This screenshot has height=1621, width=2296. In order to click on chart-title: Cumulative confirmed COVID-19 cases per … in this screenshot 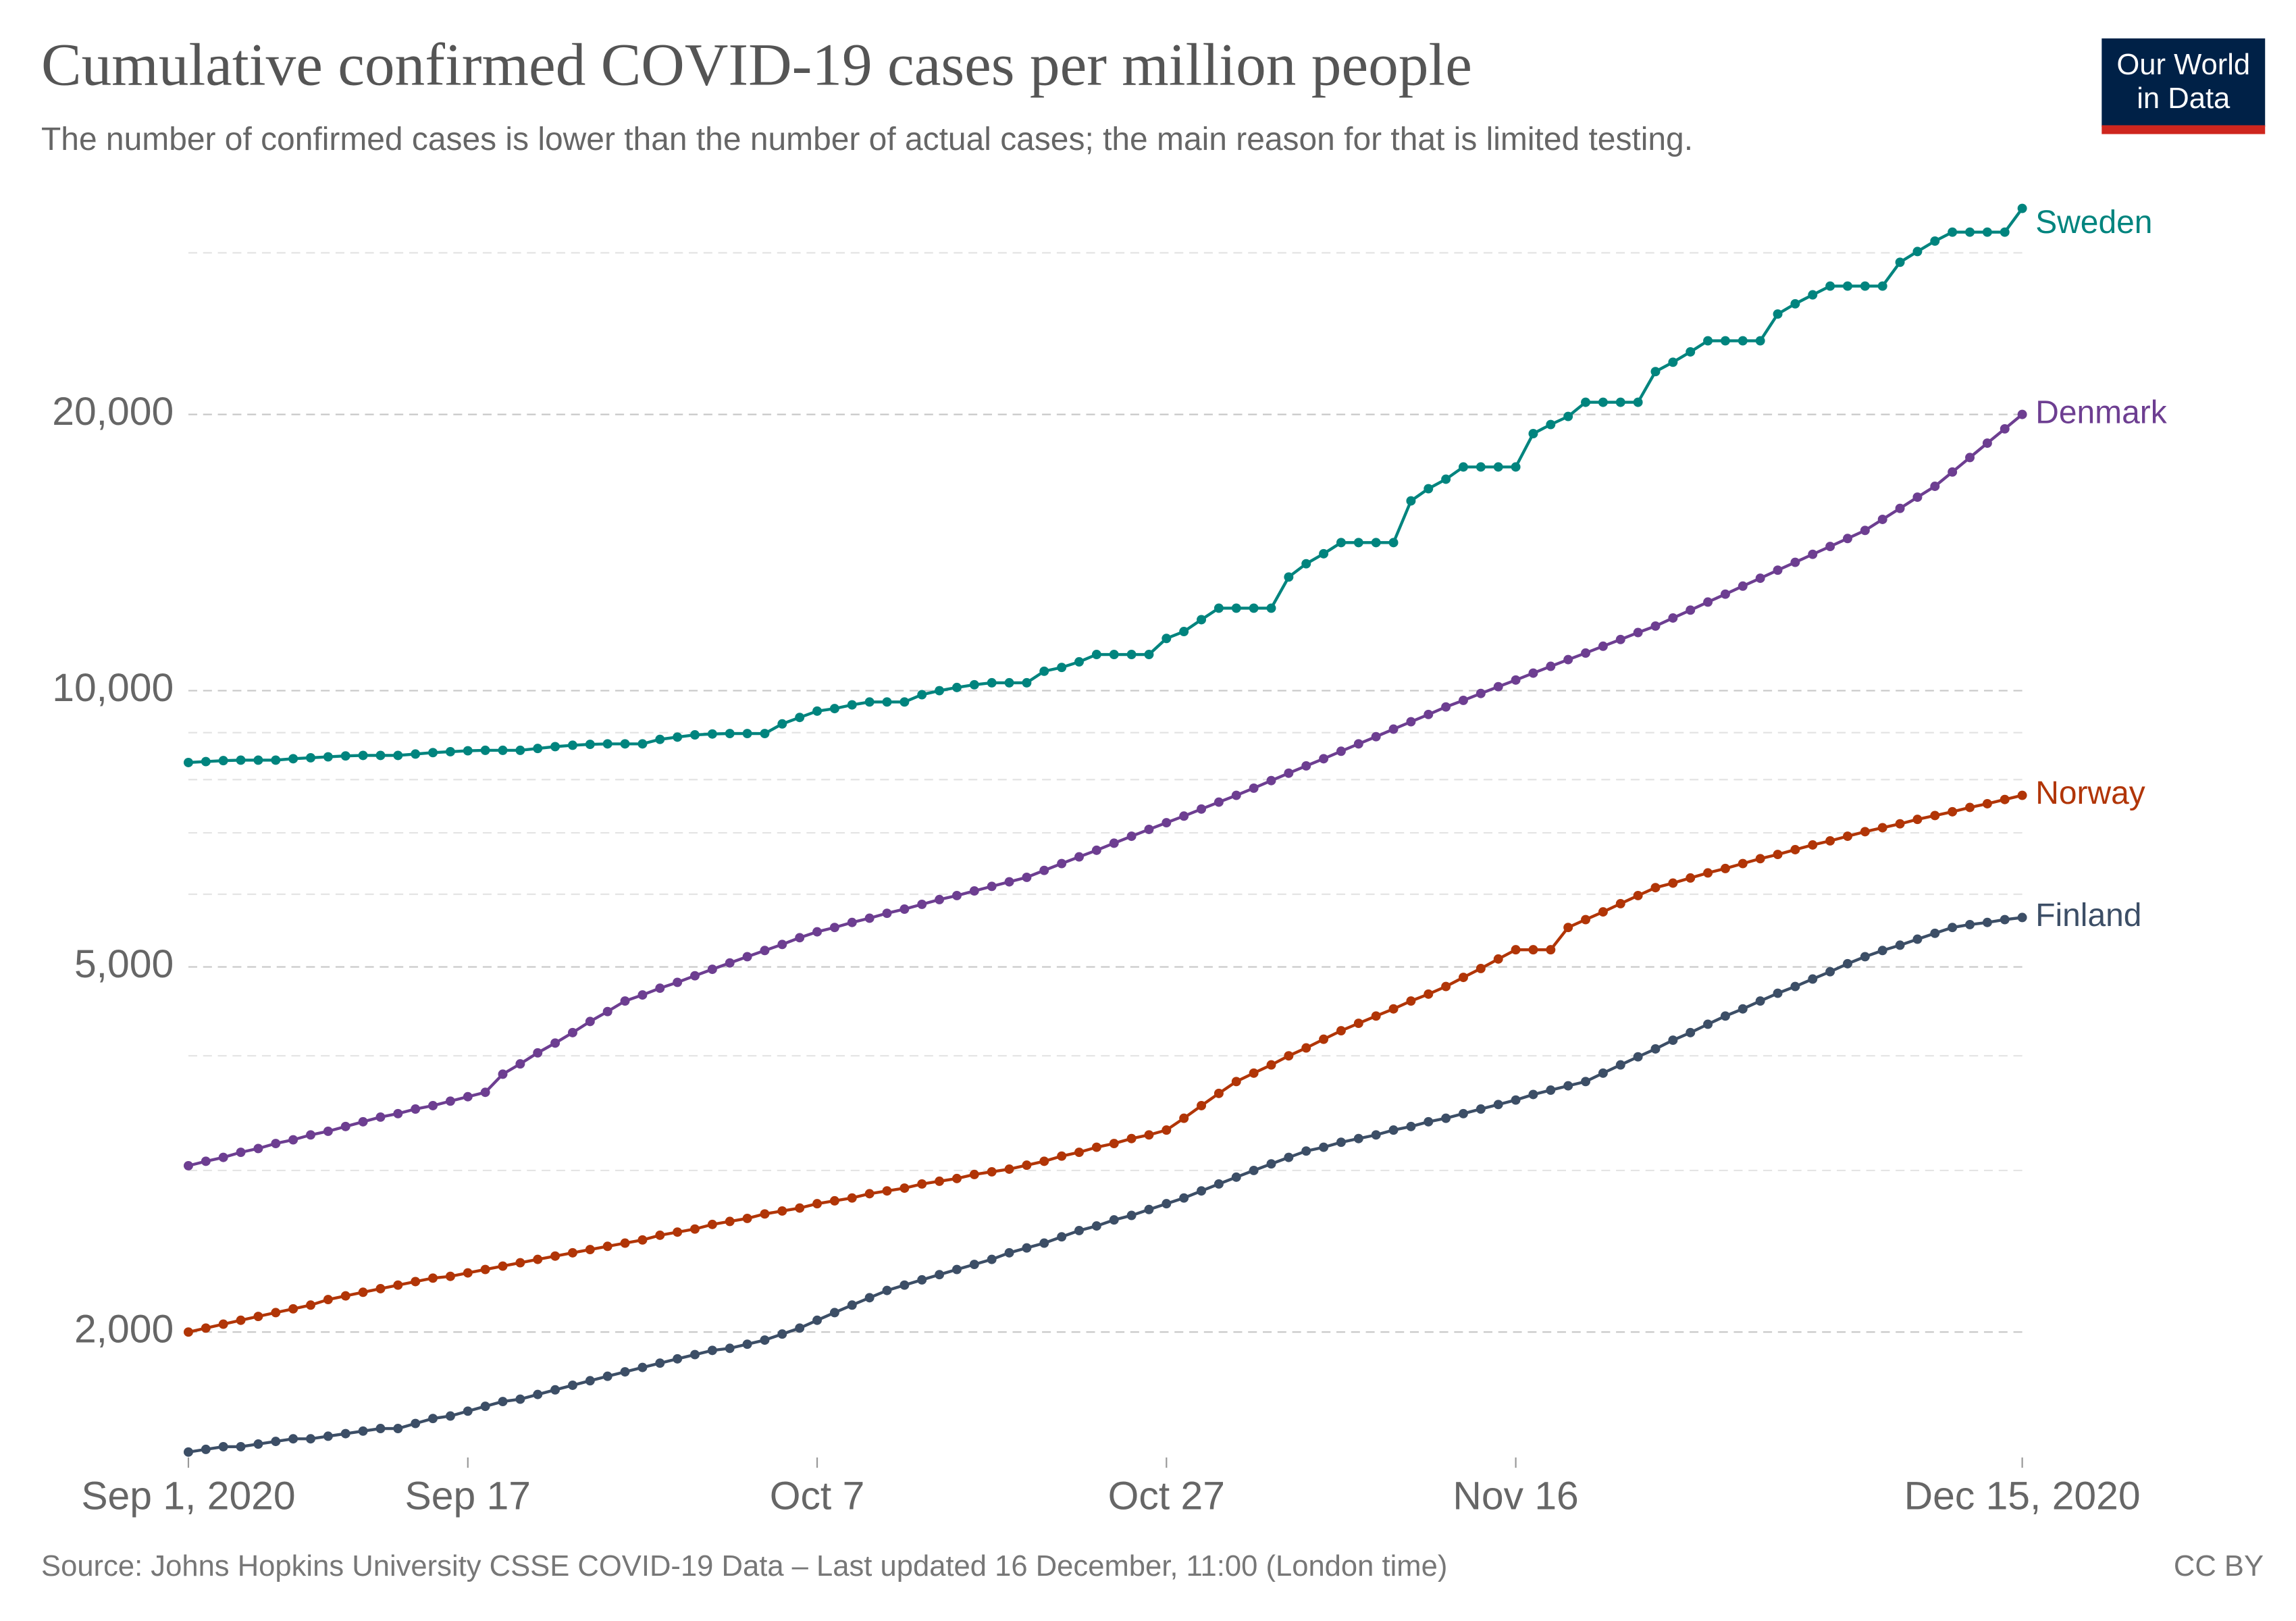, I will do `click(757, 64)`.